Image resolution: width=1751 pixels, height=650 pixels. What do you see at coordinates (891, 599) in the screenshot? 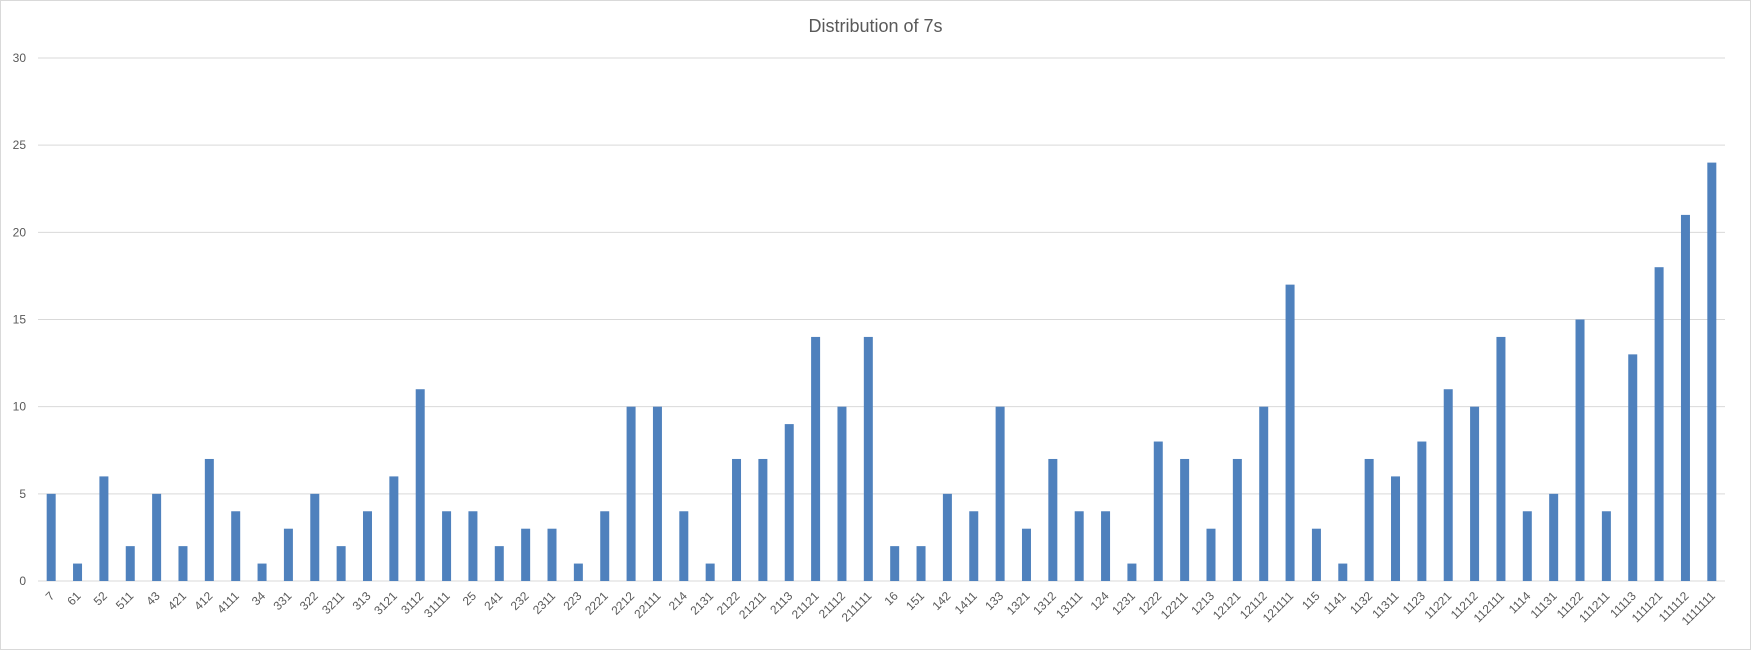
I see `x-tick-label: 16` at bounding box center [891, 599].